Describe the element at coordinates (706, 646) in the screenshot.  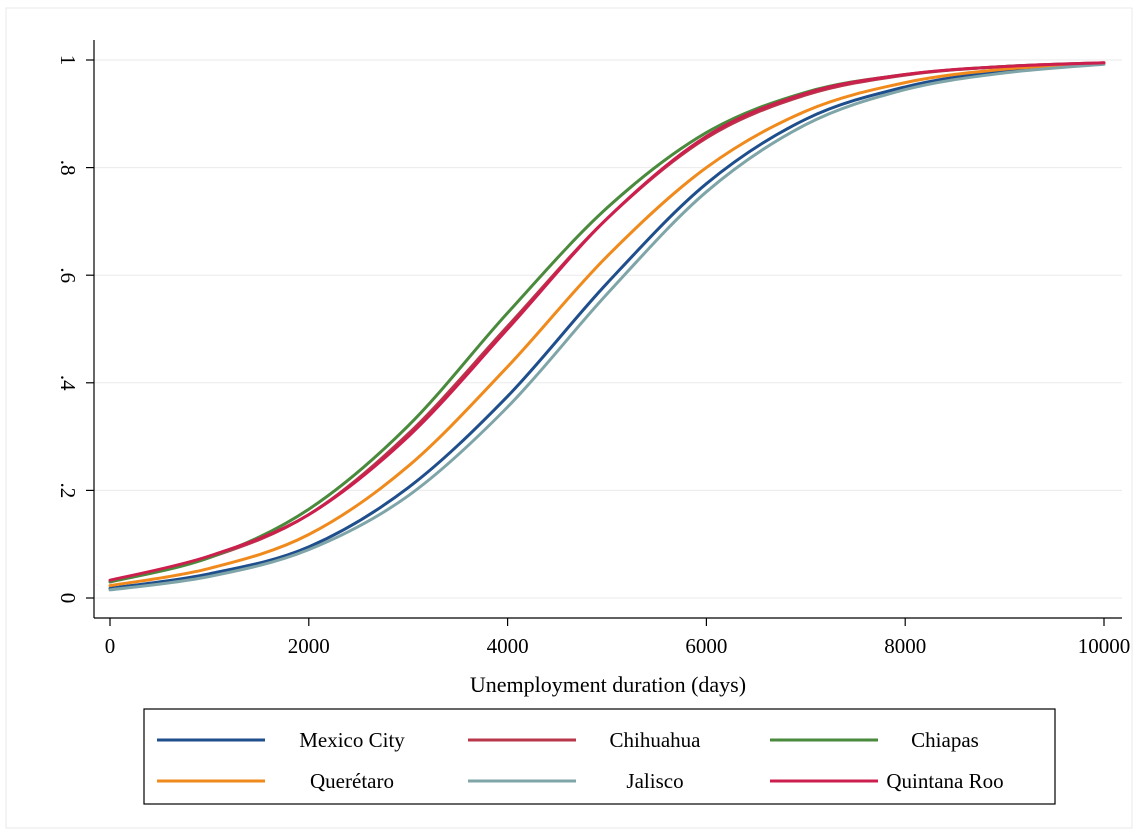
I see `x-tick-label: 6000` at that location.